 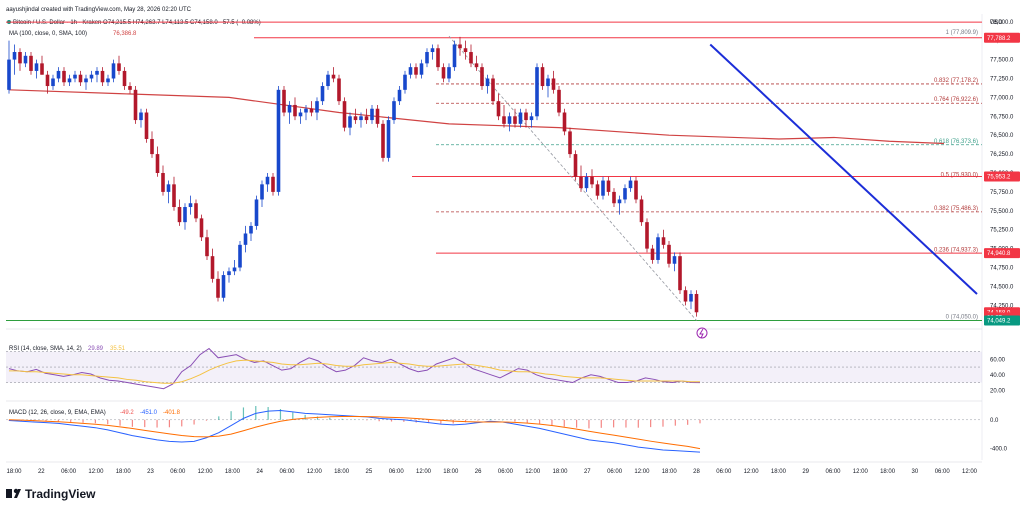 I want to click on time-tick-label: 06:00, so click(x=615, y=472).